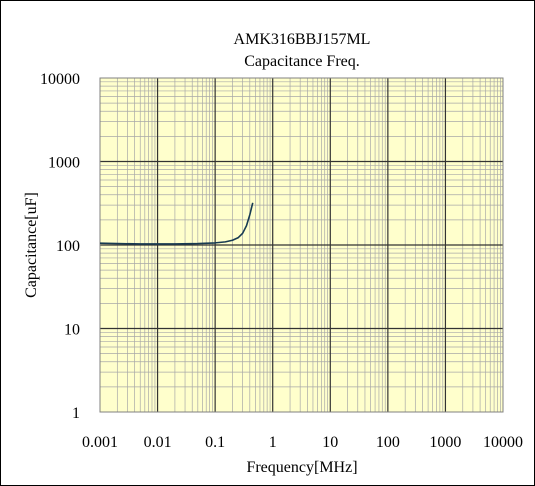 The height and width of the screenshot is (486, 535). What do you see at coordinates (388, 442) in the screenshot?
I see `x-tick-label: 100` at bounding box center [388, 442].